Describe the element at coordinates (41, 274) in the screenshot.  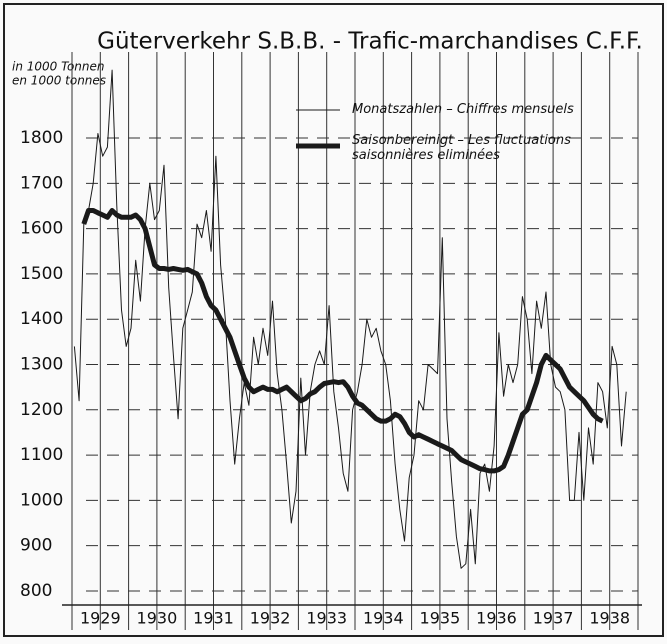
I see `y-tick-label: 1500` at that location.